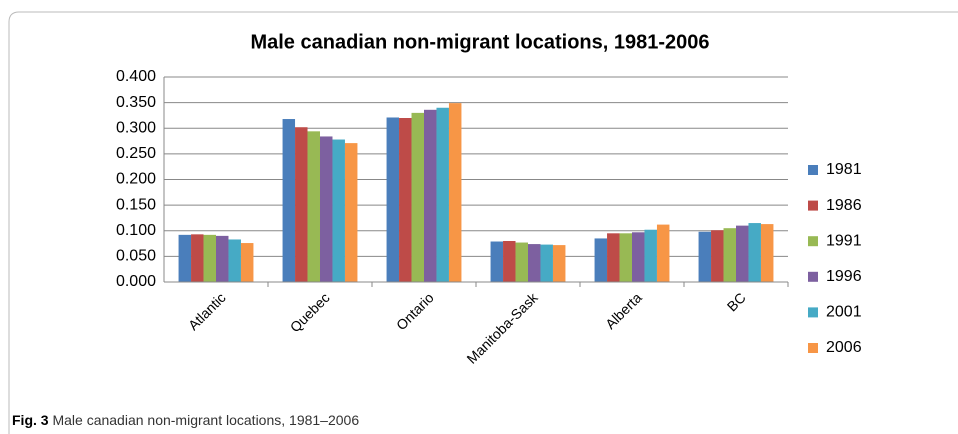  What do you see at coordinates (136, 204) in the screenshot?
I see `y-tick-label: 0.150` at bounding box center [136, 204].